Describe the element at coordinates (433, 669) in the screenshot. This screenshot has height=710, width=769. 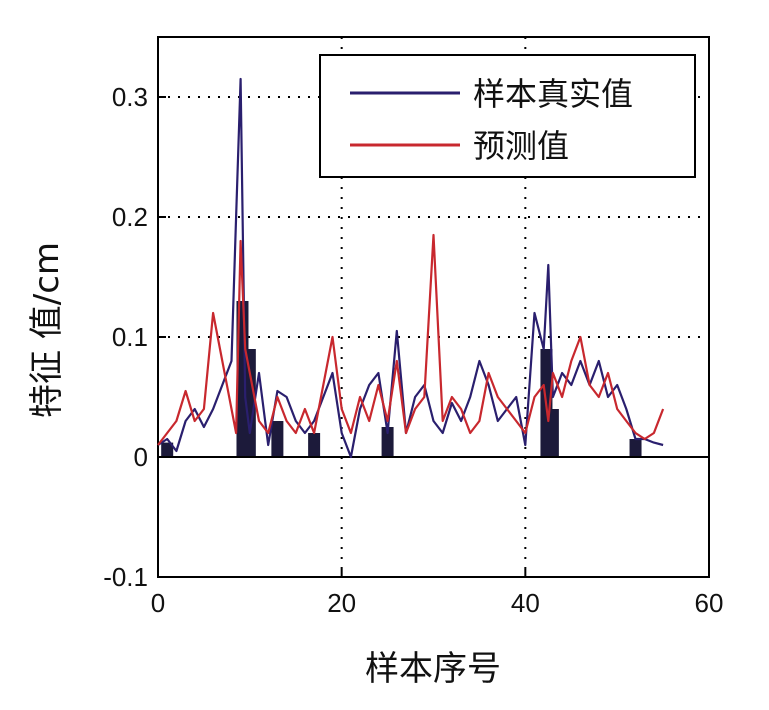
I see `x-axis-label: 样本序号` at that location.